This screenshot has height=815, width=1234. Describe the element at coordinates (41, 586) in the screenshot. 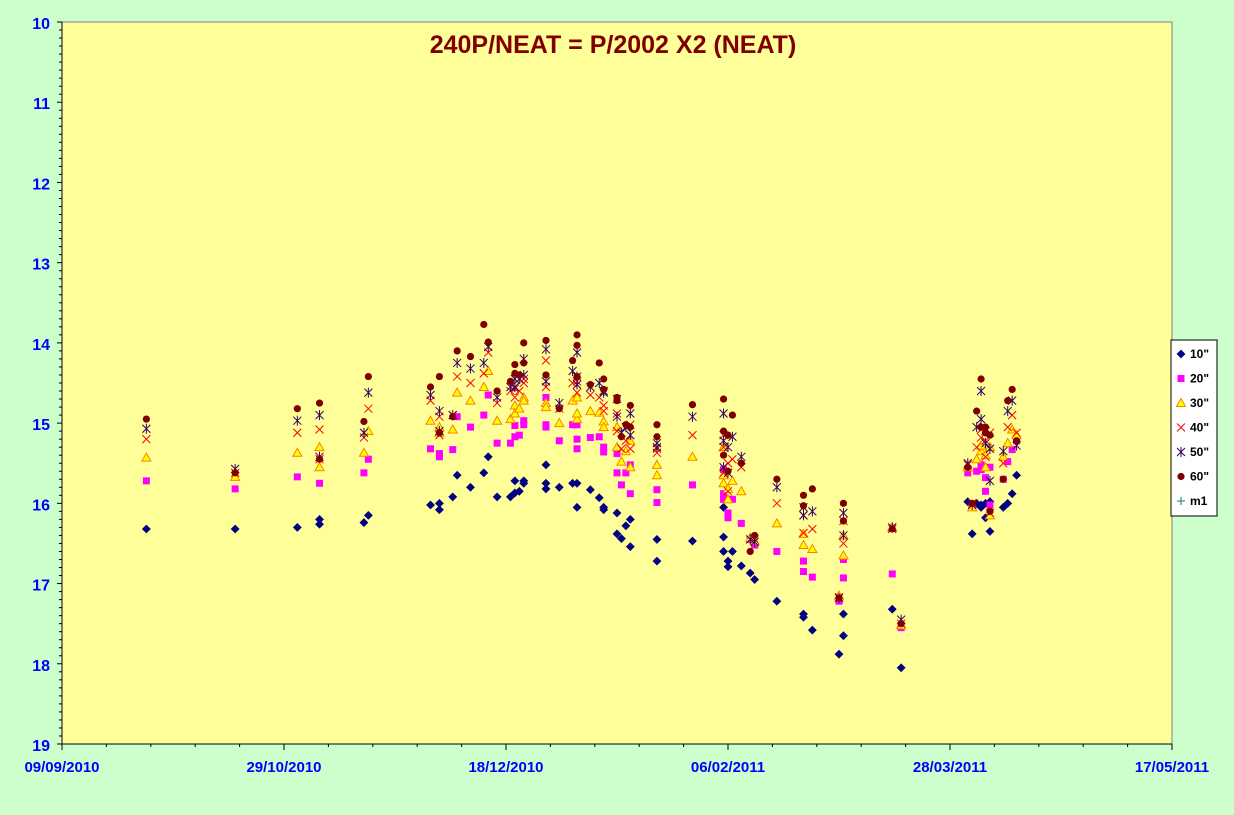

I see `y-tick-label: 17` at that location.